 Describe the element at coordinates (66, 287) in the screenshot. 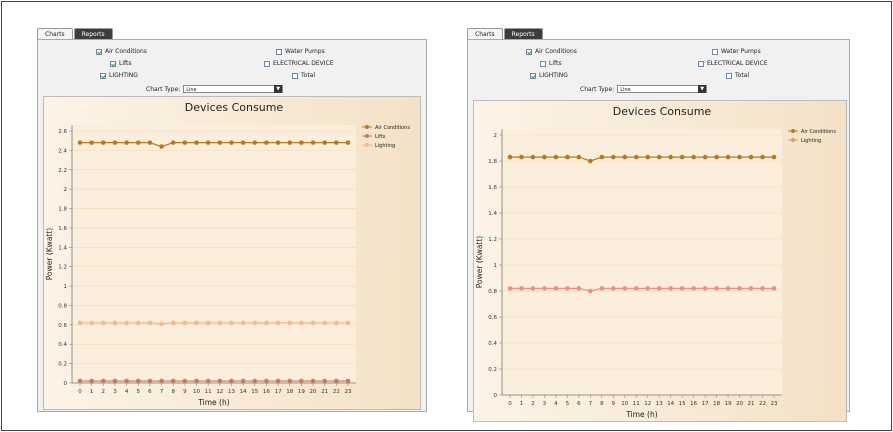

I see `y-tick-label: 1` at that location.